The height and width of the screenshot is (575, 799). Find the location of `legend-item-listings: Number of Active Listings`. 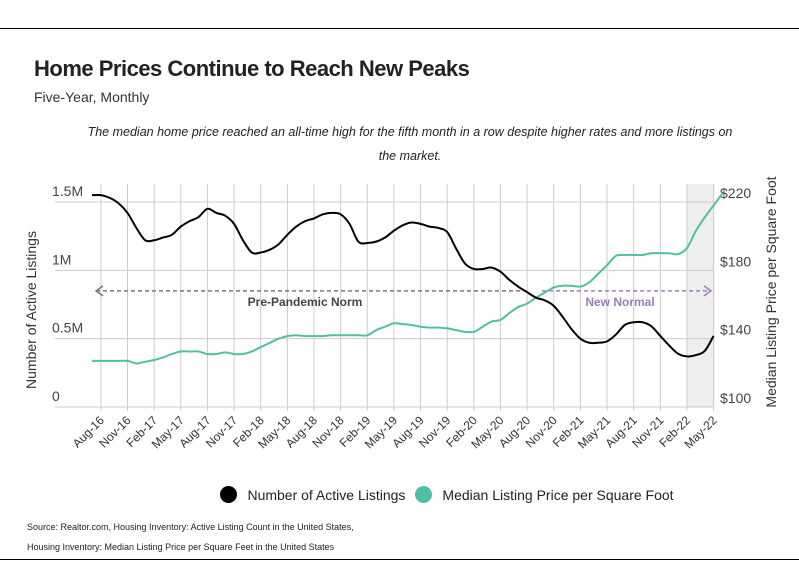

legend-item-listings: Number of Active Listings is located at coordinates (312, 494).